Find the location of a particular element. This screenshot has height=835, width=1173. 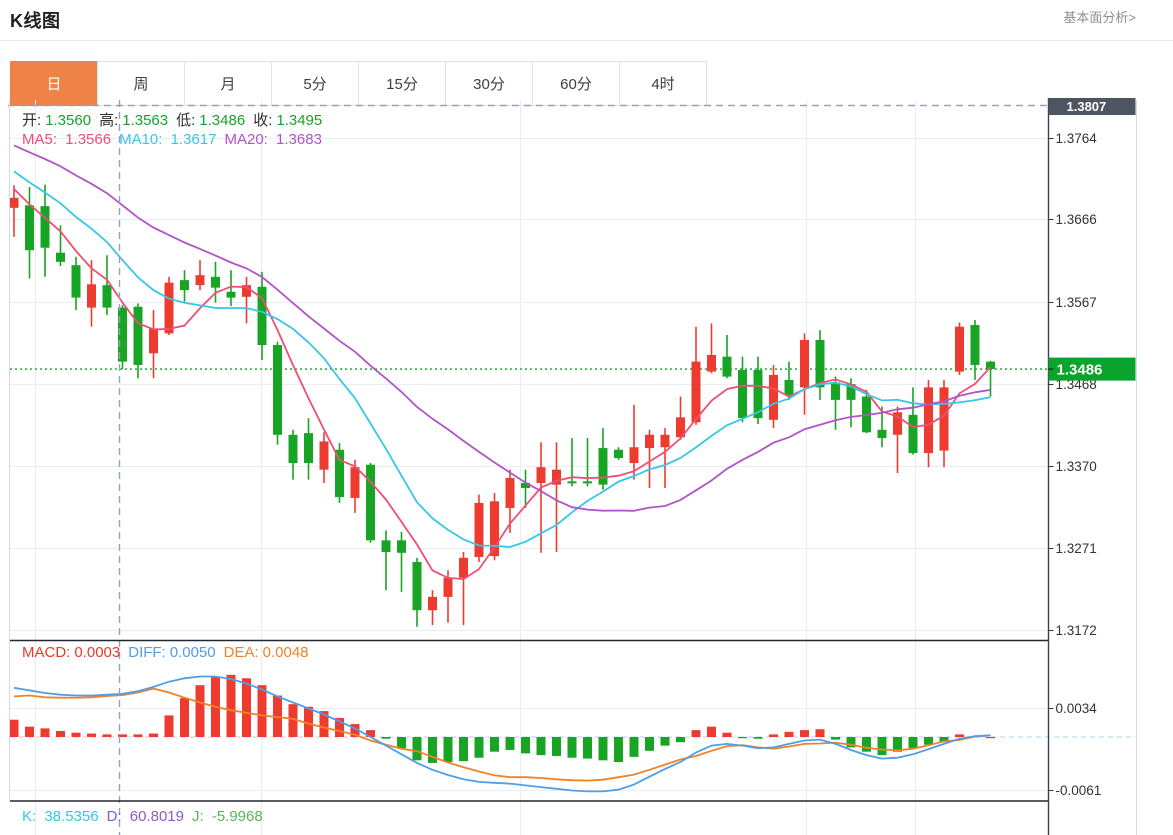

header: K线图 基本面分析> is located at coordinates (586, 20).